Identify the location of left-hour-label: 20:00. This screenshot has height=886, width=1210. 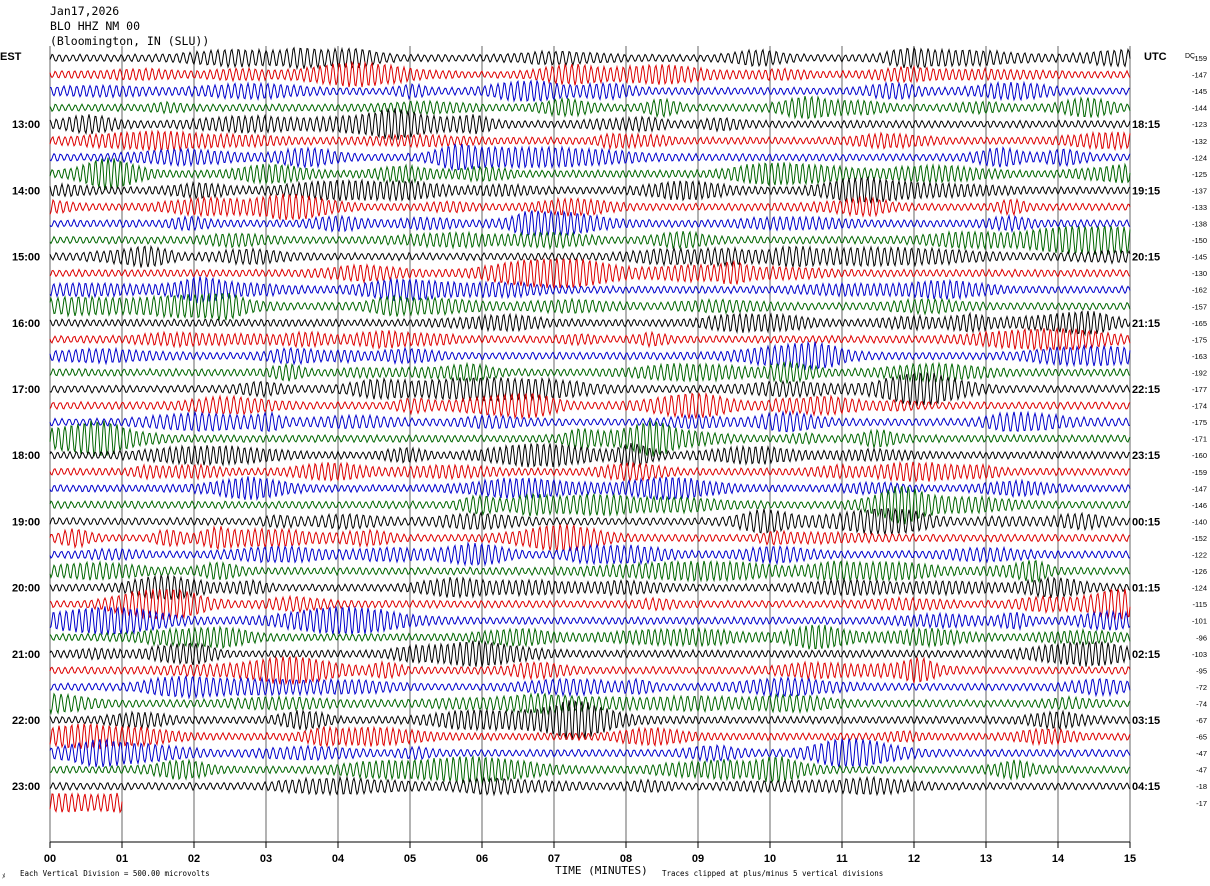
(26, 589).